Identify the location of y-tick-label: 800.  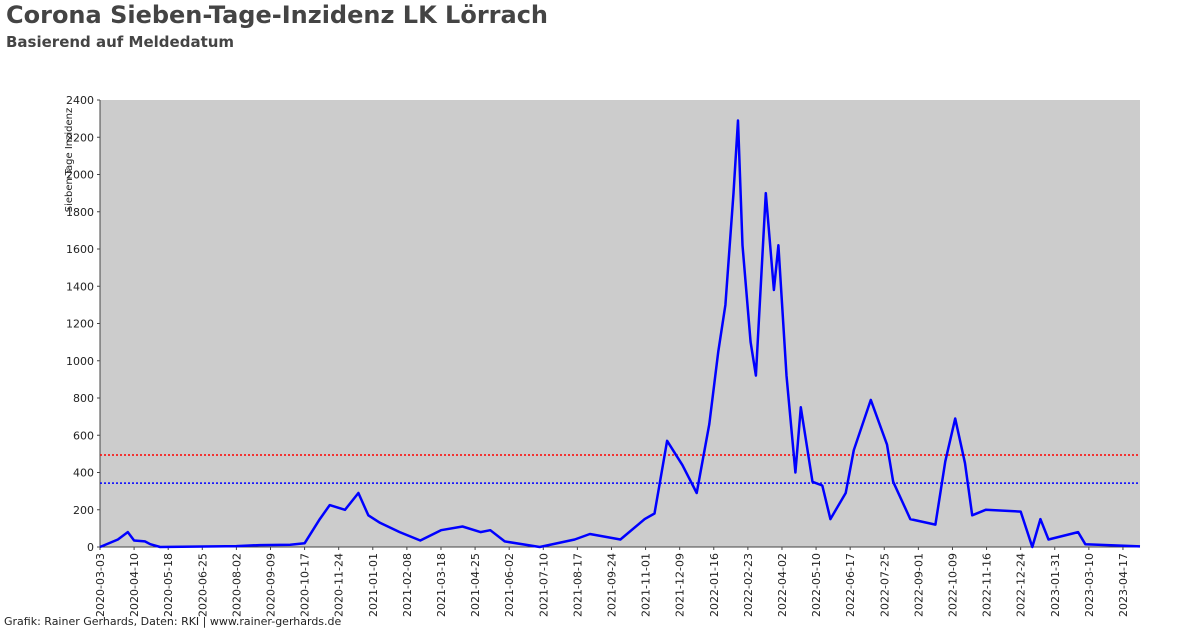
(83, 398).